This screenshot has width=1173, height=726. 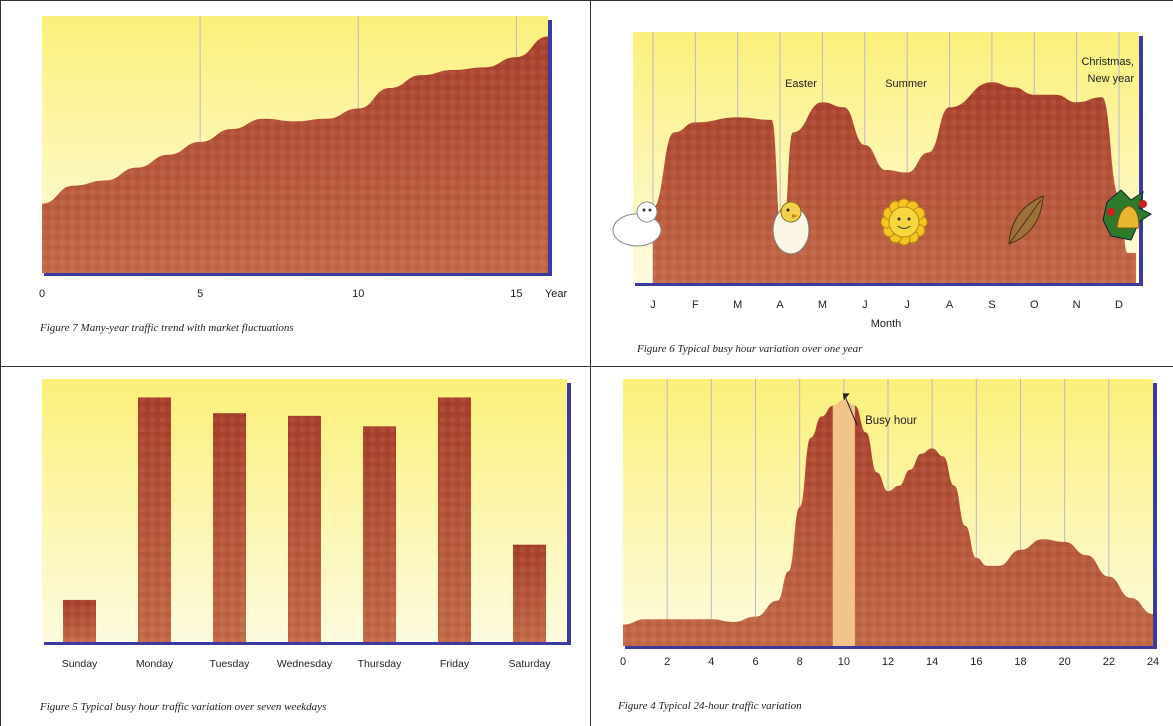 I want to click on vertical-divider, so click(x=590, y=363).